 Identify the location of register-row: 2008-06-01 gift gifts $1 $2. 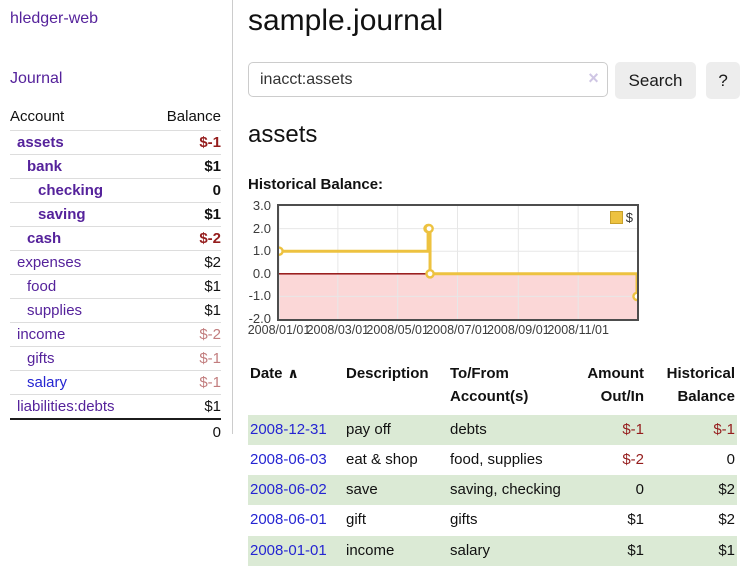
(492, 520).